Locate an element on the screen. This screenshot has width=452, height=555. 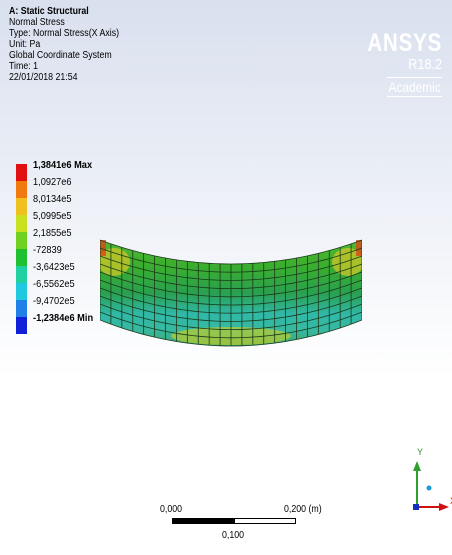
scale-segment-dark is located at coordinates (203, 521).